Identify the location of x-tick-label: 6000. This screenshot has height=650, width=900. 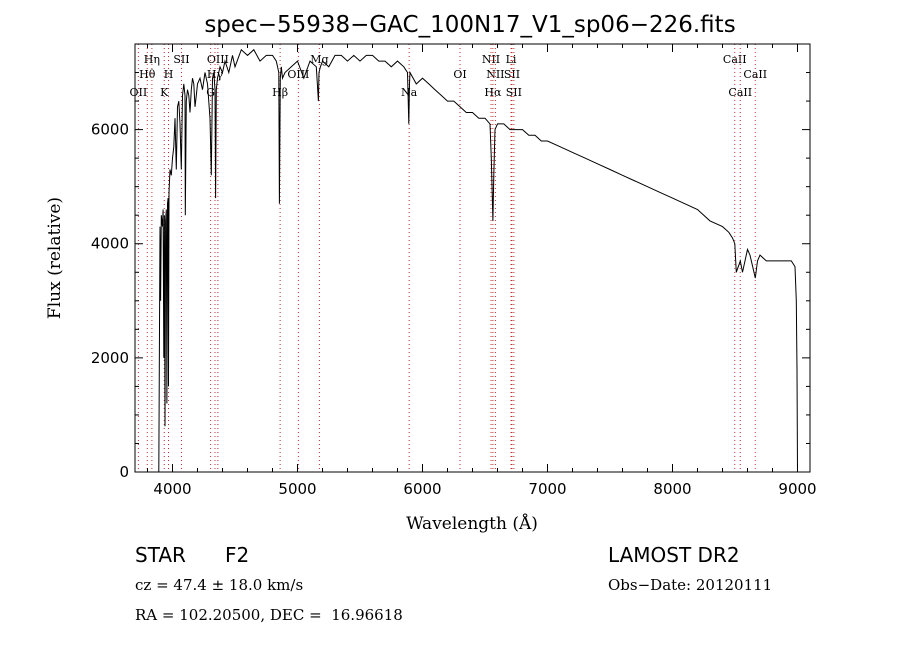
(422, 489).